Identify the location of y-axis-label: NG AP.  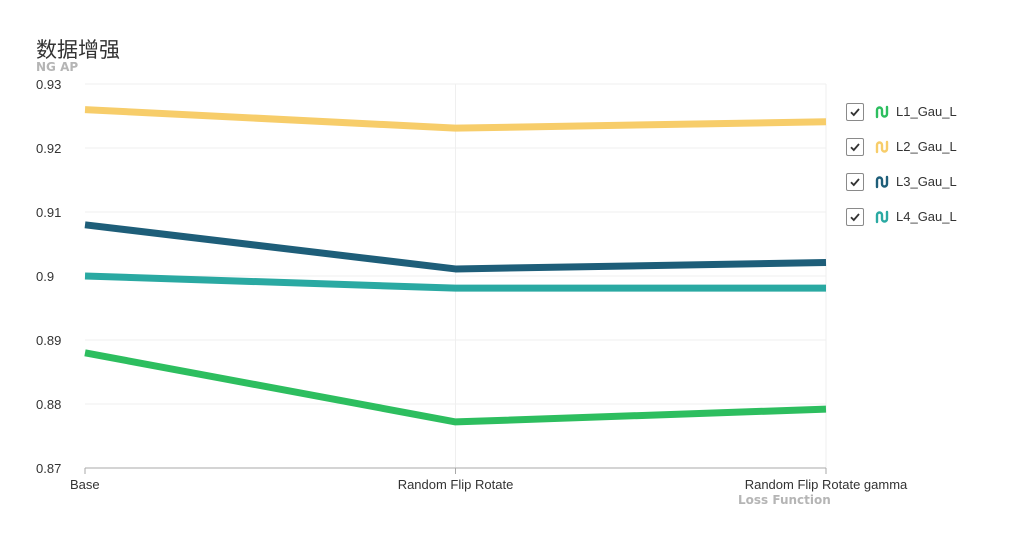
(57, 67).